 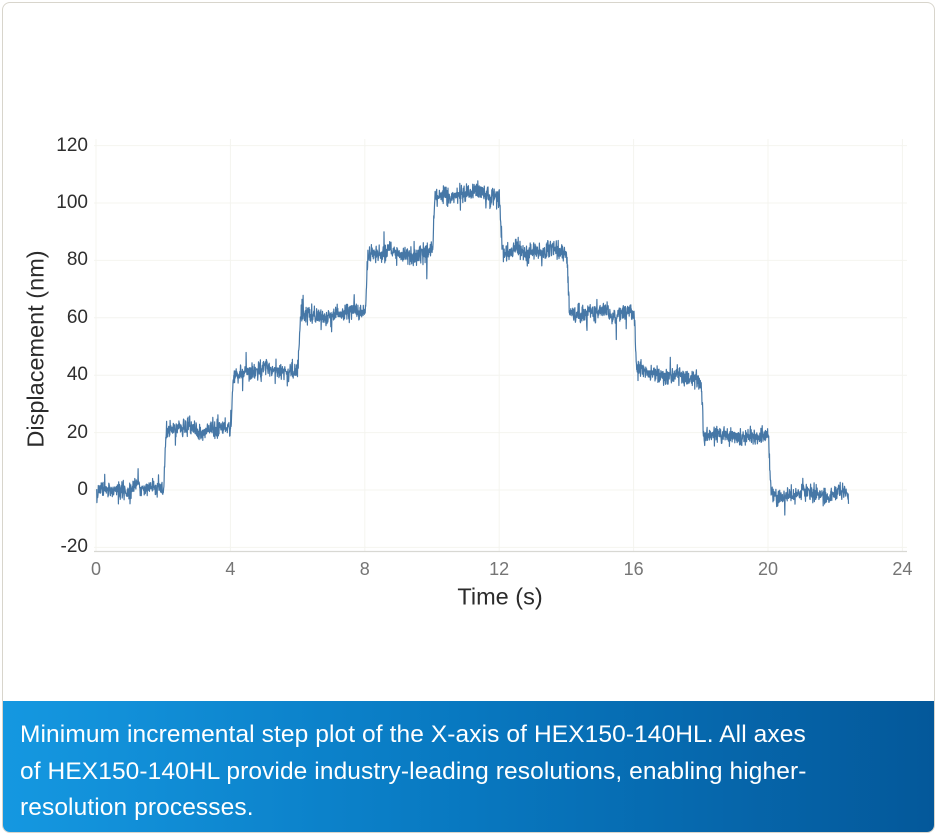 What do you see at coordinates (77, 432) in the screenshot?
I see `y-tick-20: 20` at bounding box center [77, 432].